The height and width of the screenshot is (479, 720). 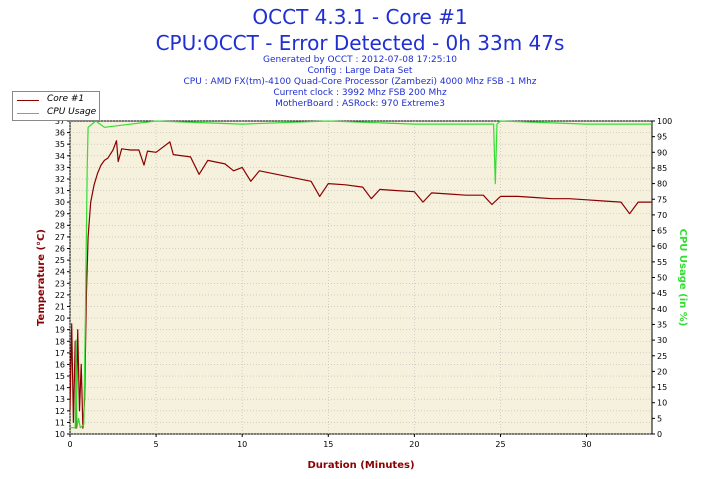 What do you see at coordinates (414, 444) in the screenshot?
I see `x-tick-label: 20` at bounding box center [414, 444].